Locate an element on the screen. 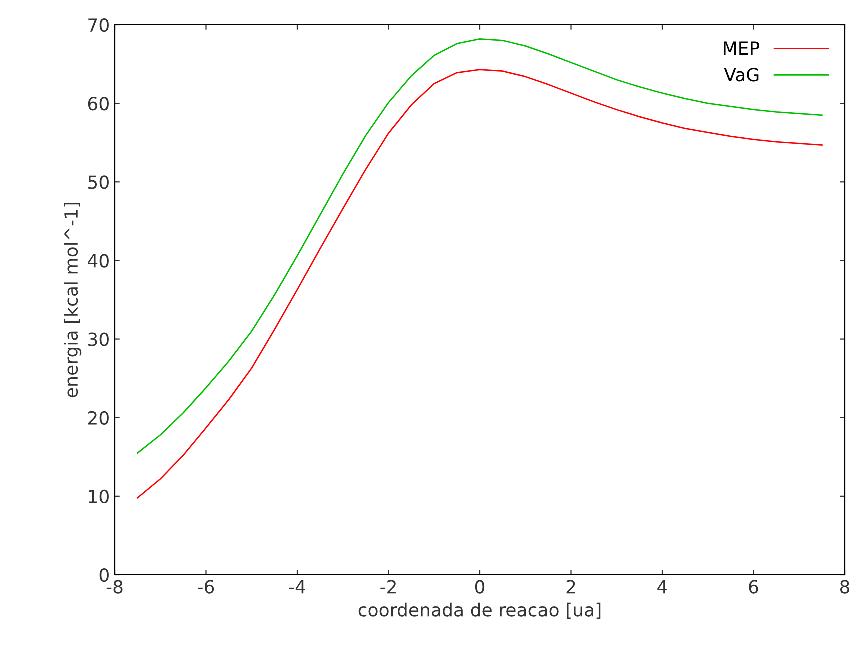 Image resolution: width=854 pixels, height=651 pixels. y-tick-label: 10 is located at coordinates (99, 497).